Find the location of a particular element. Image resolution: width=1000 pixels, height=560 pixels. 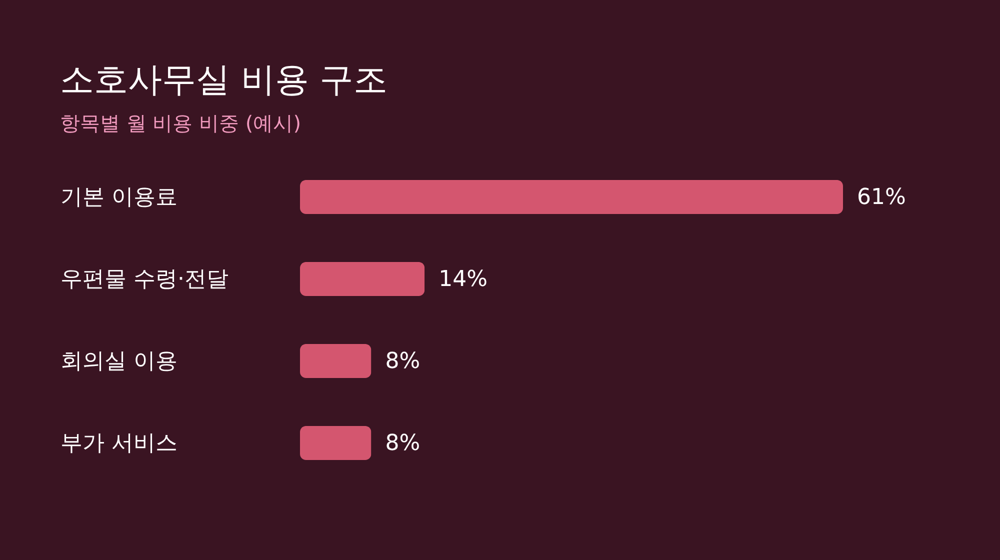

y-tick-label: 우편물 수령·전달 is located at coordinates (144, 279).